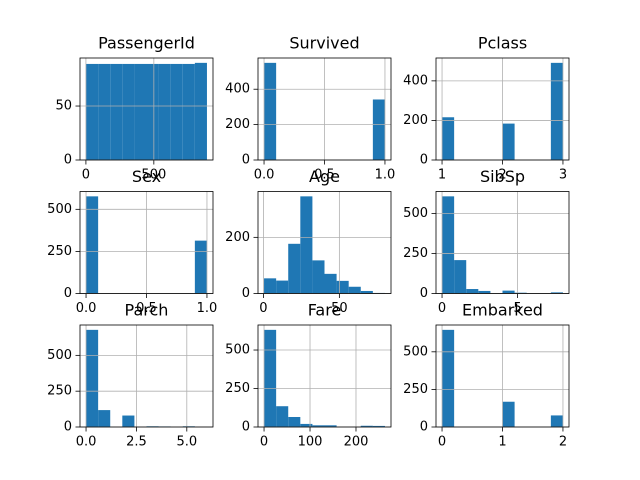 The image size is (640, 480). What do you see at coordinates (324, 43) in the screenshot?
I see `subplot-title: Survived` at bounding box center [324, 43].